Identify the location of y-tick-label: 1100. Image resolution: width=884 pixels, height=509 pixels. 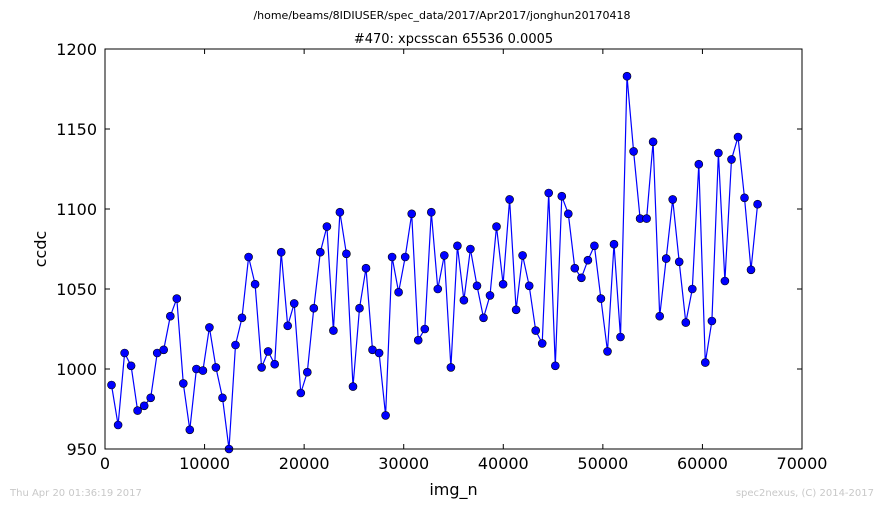
(76, 209).